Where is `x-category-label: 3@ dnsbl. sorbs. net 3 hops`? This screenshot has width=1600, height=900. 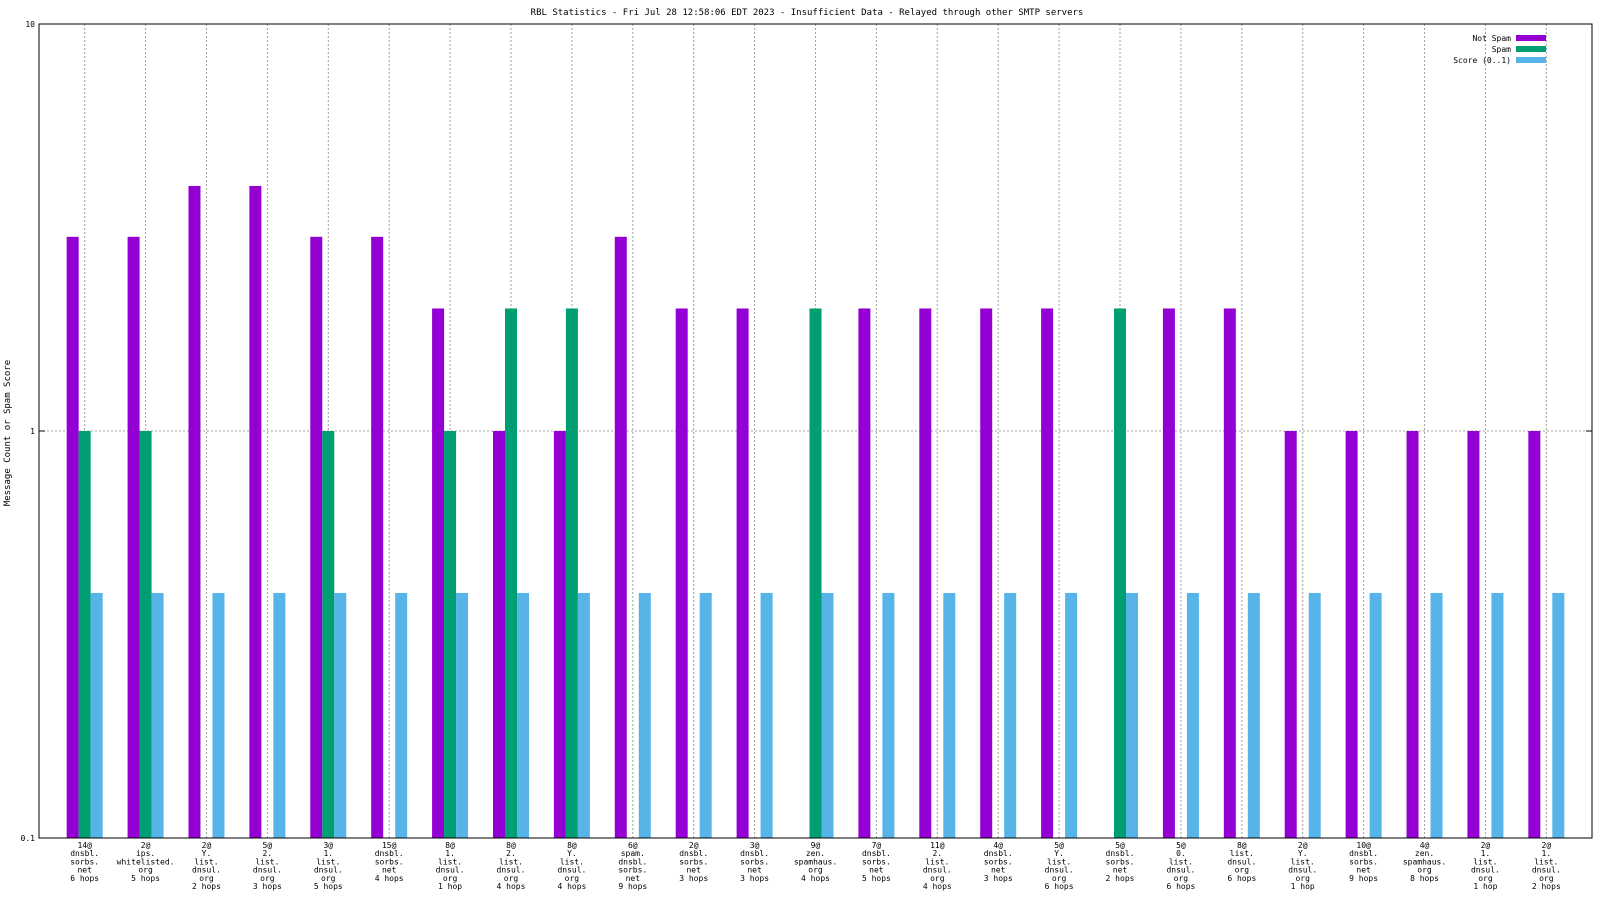
x-category-label: 3@ dnsbl. sorbs. net 3 hops is located at coordinates (754, 862).